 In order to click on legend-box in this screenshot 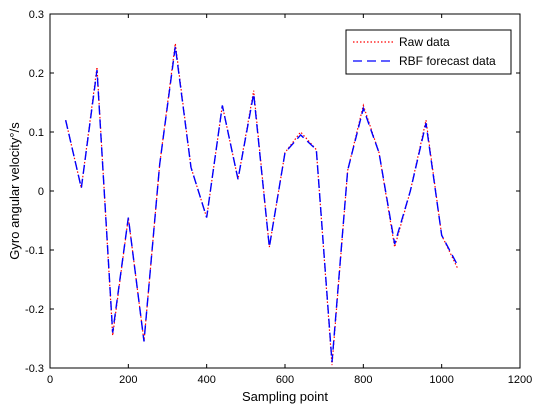, I will do `click(428, 52)`.